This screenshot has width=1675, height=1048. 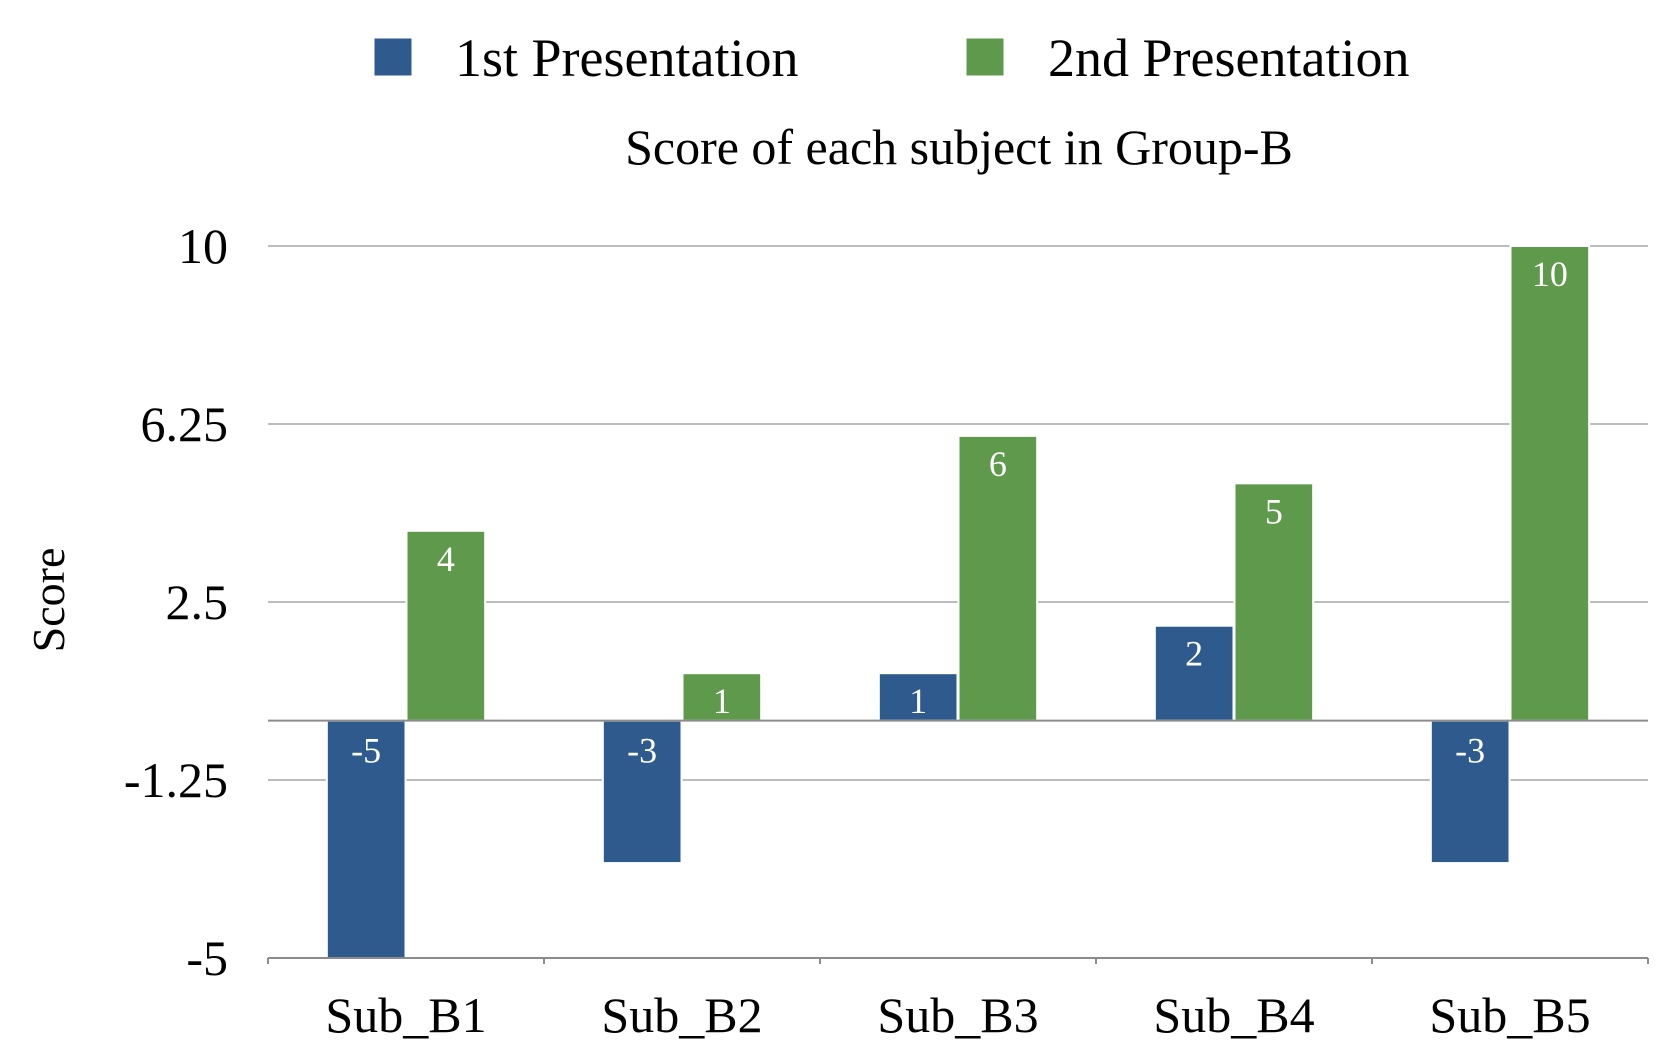 I want to click on legend-label-series-2: 2nd Presentation, so click(x=1228, y=58).